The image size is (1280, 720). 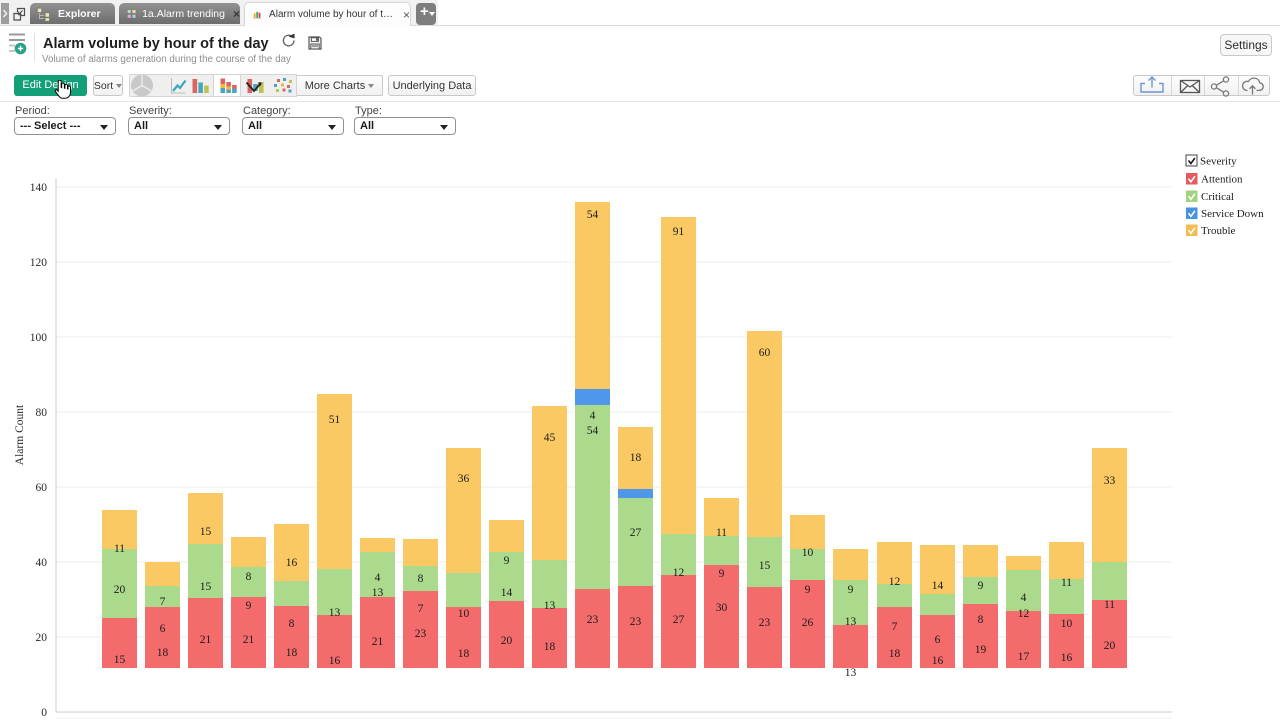 I want to click on svg-text: 80, so click(x=42, y=413).